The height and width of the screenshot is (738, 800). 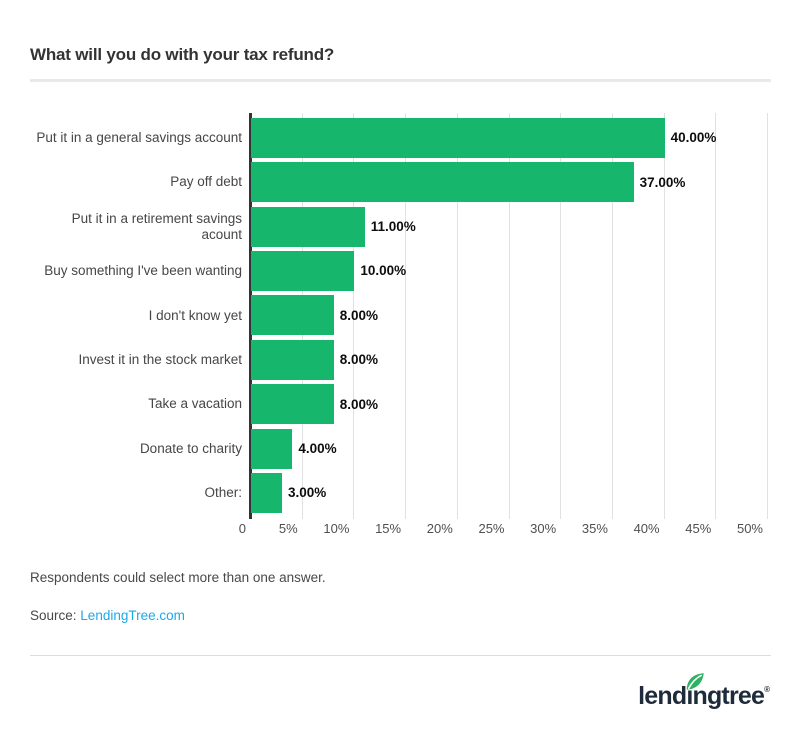 What do you see at coordinates (143, 271) in the screenshot?
I see `category-label: Buy something I've been wanting` at bounding box center [143, 271].